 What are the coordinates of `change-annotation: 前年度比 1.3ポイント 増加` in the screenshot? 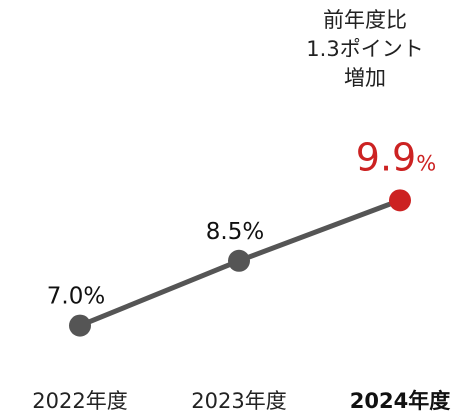 It's located at (365, 49).